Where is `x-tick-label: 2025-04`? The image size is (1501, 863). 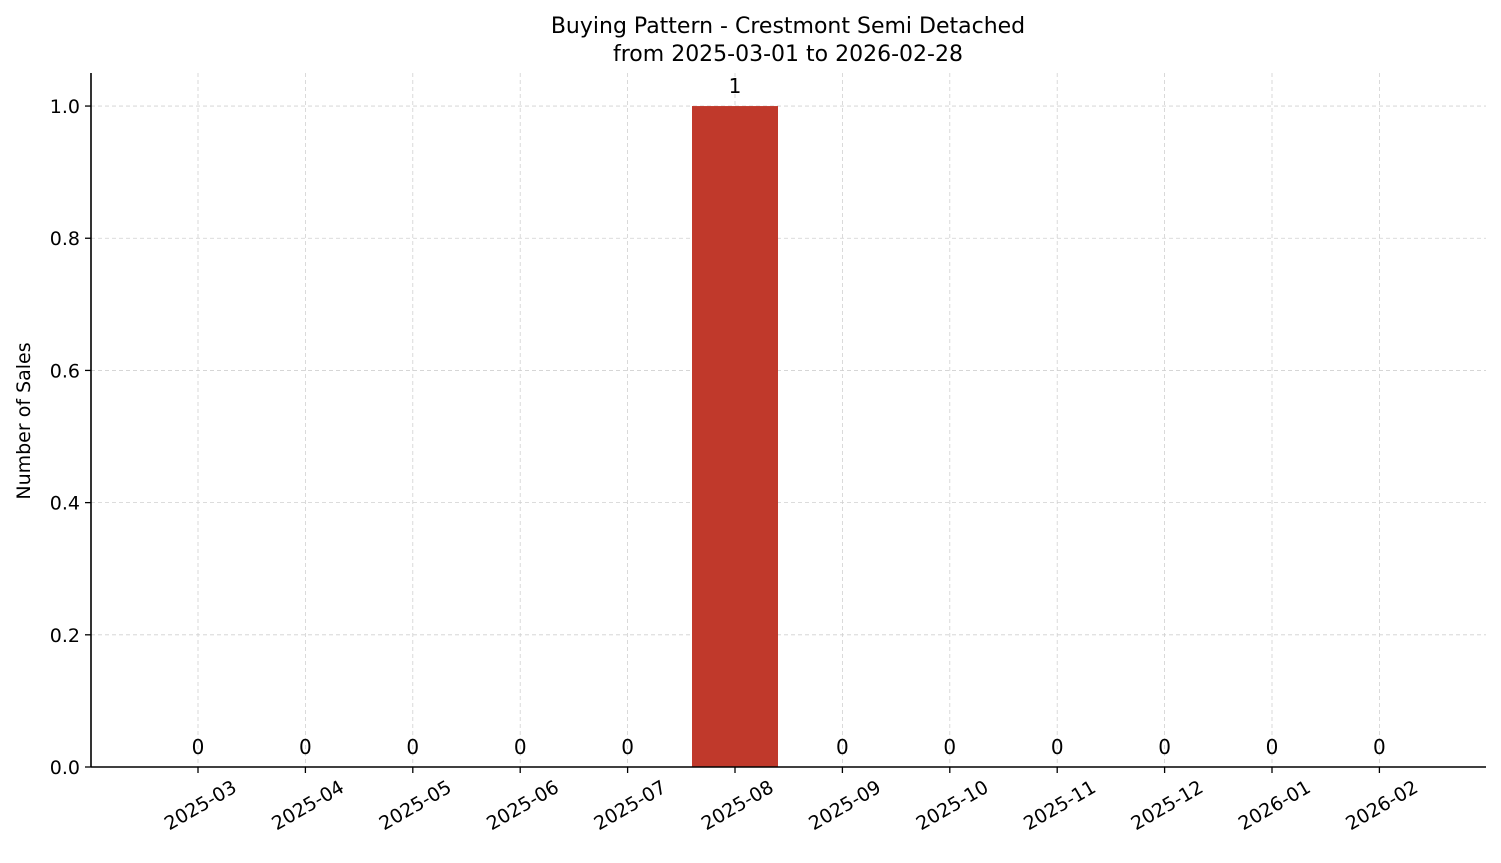
x-tick-label: 2025-04 is located at coordinates (308, 805).